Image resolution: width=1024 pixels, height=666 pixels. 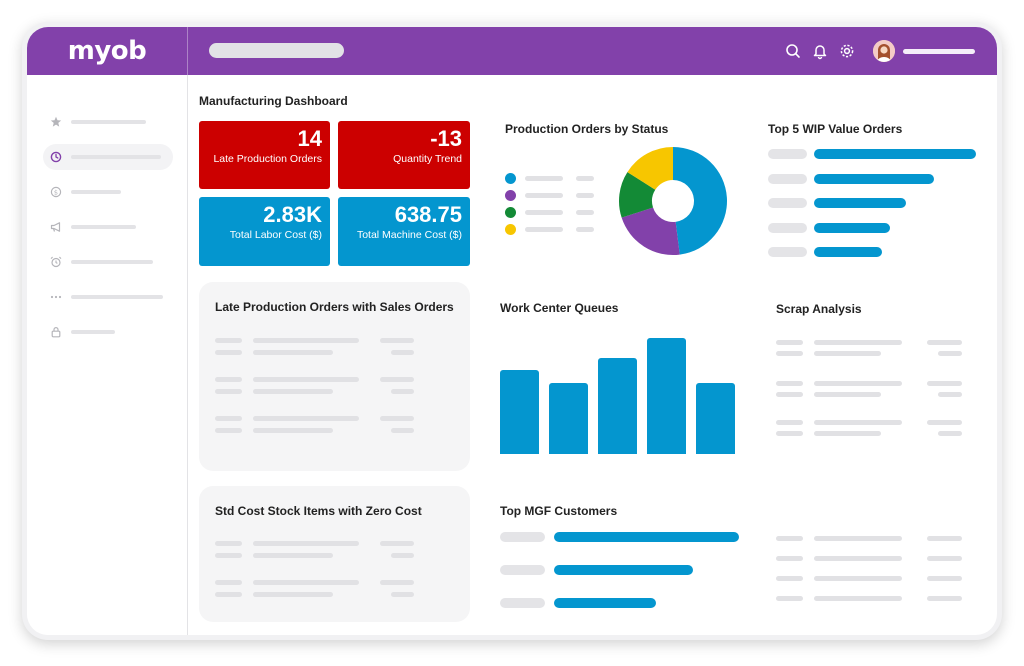 What do you see at coordinates (56, 121) in the screenshot?
I see `star-icon` at bounding box center [56, 121].